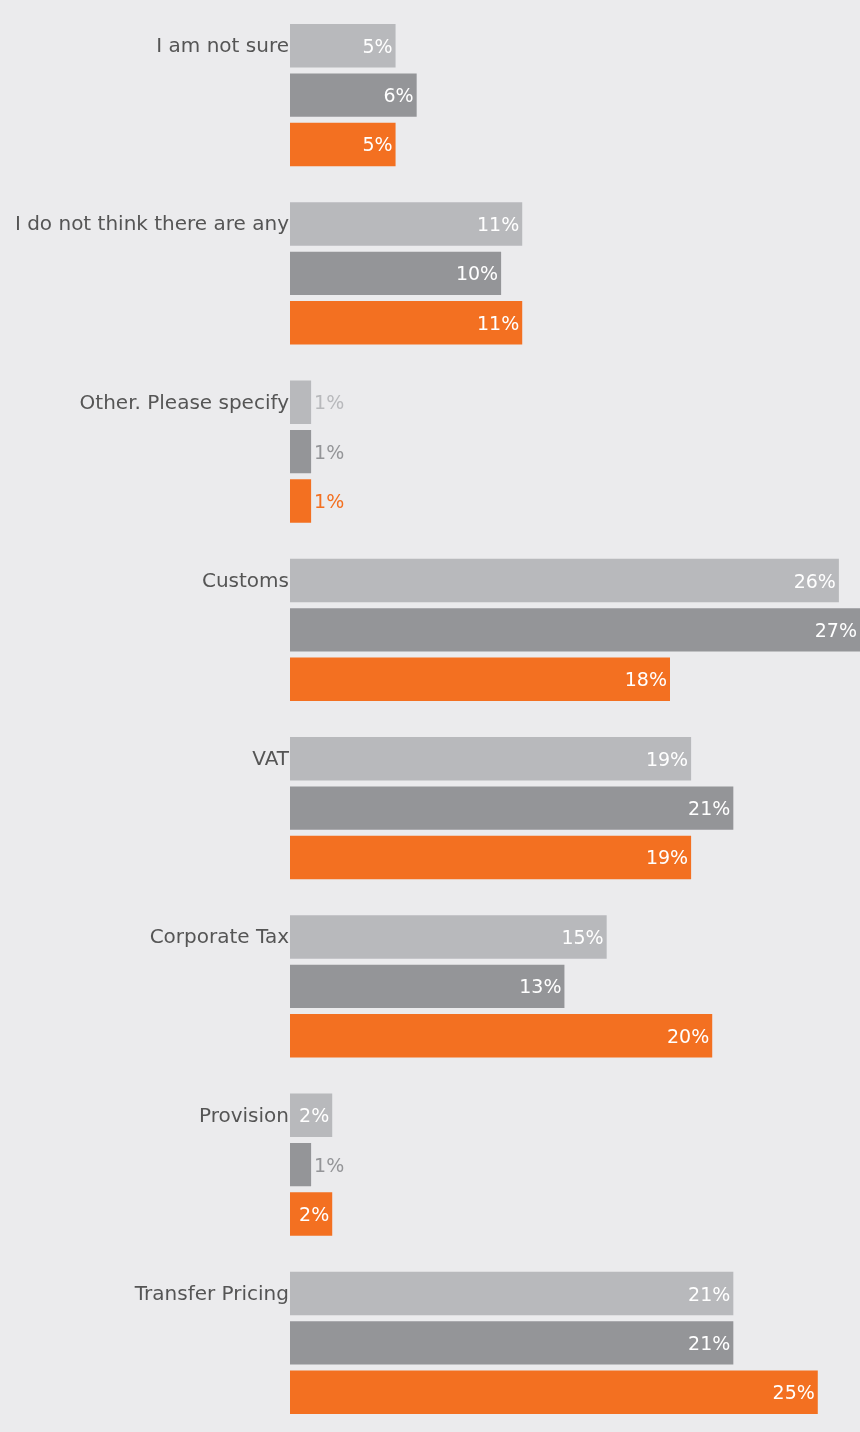 Image resolution: width=860 pixels, height=1432 pixels. Describe the element at coordinates (793, 1392) in the screenshot. I see `data-label: 25%` at that location.